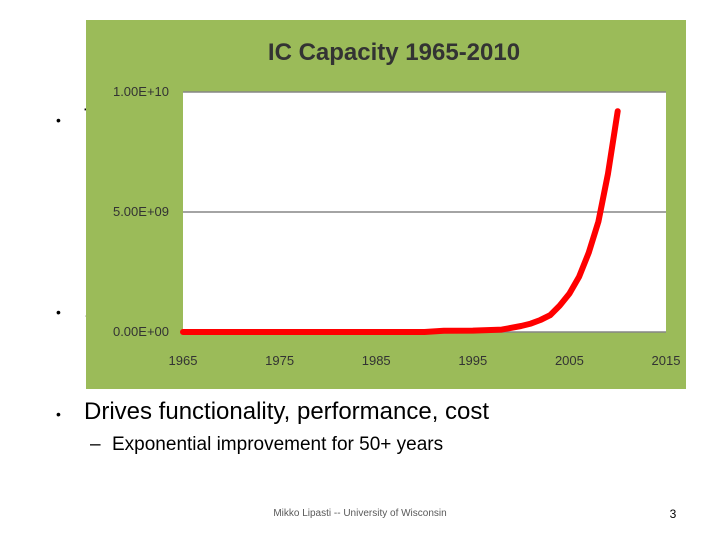  I want to click on page-number: 3, so click(673, 514).